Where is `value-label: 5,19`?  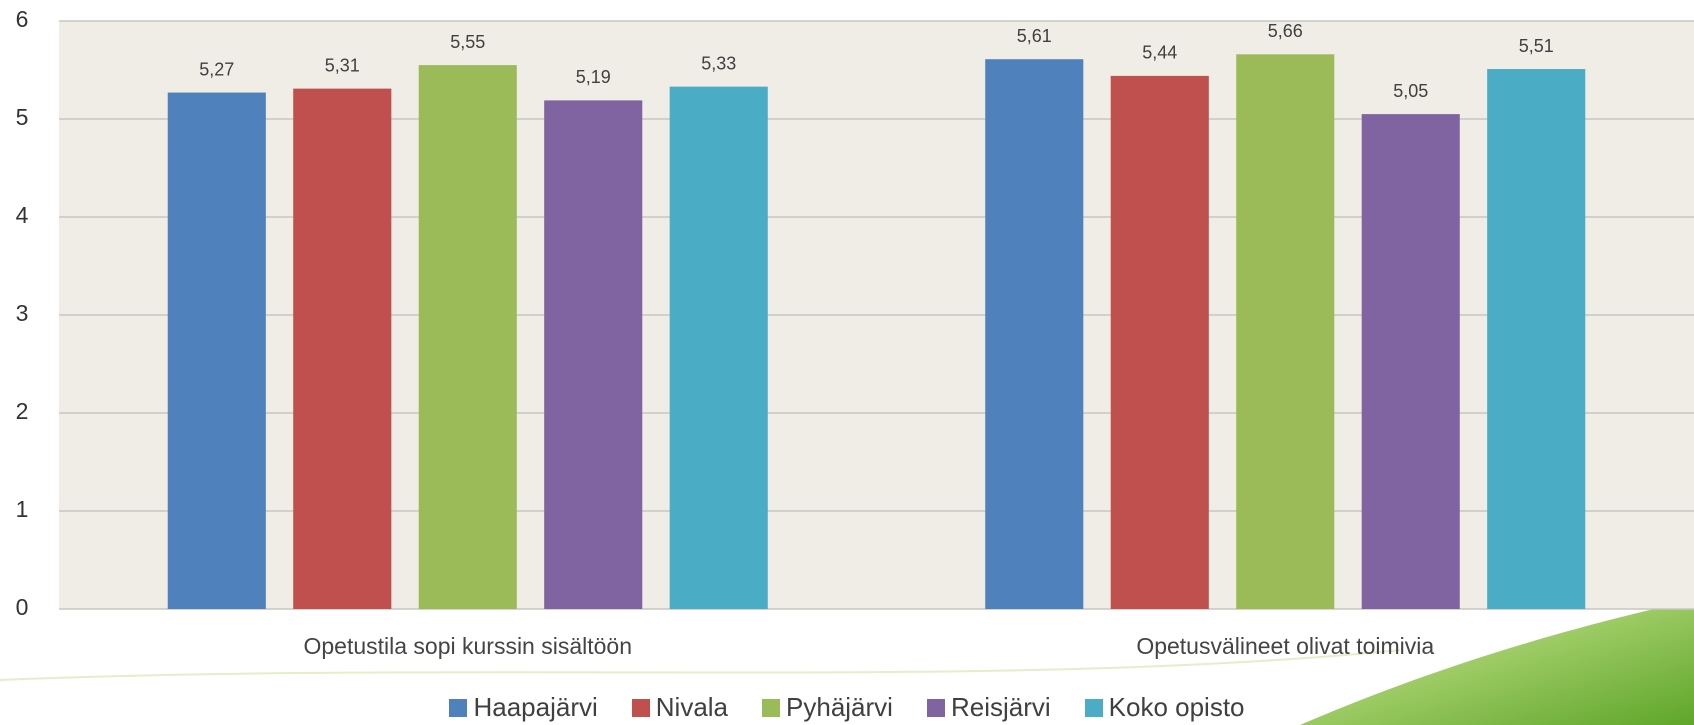 value-label: 5,19 is located at coordinates (593, 77).